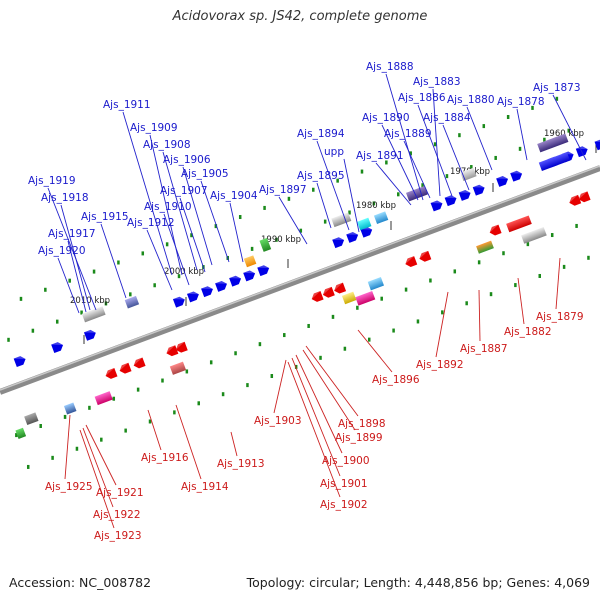 This screenshot has width=600, height=600. I want to click on forward-gene-label: Ajs_1894, so click(321, 134).